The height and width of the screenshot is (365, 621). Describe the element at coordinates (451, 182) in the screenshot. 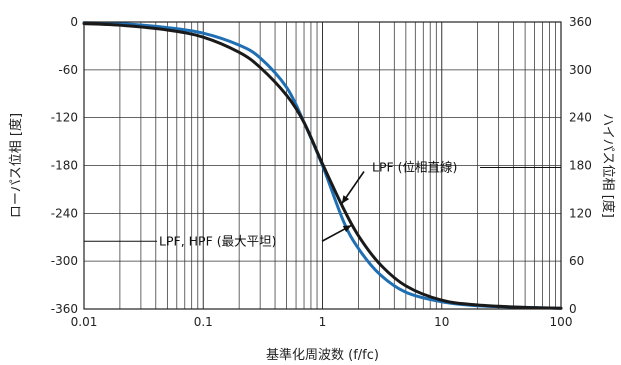

I see `annotation-linear-phase: LPF (位相直線)` at that location.